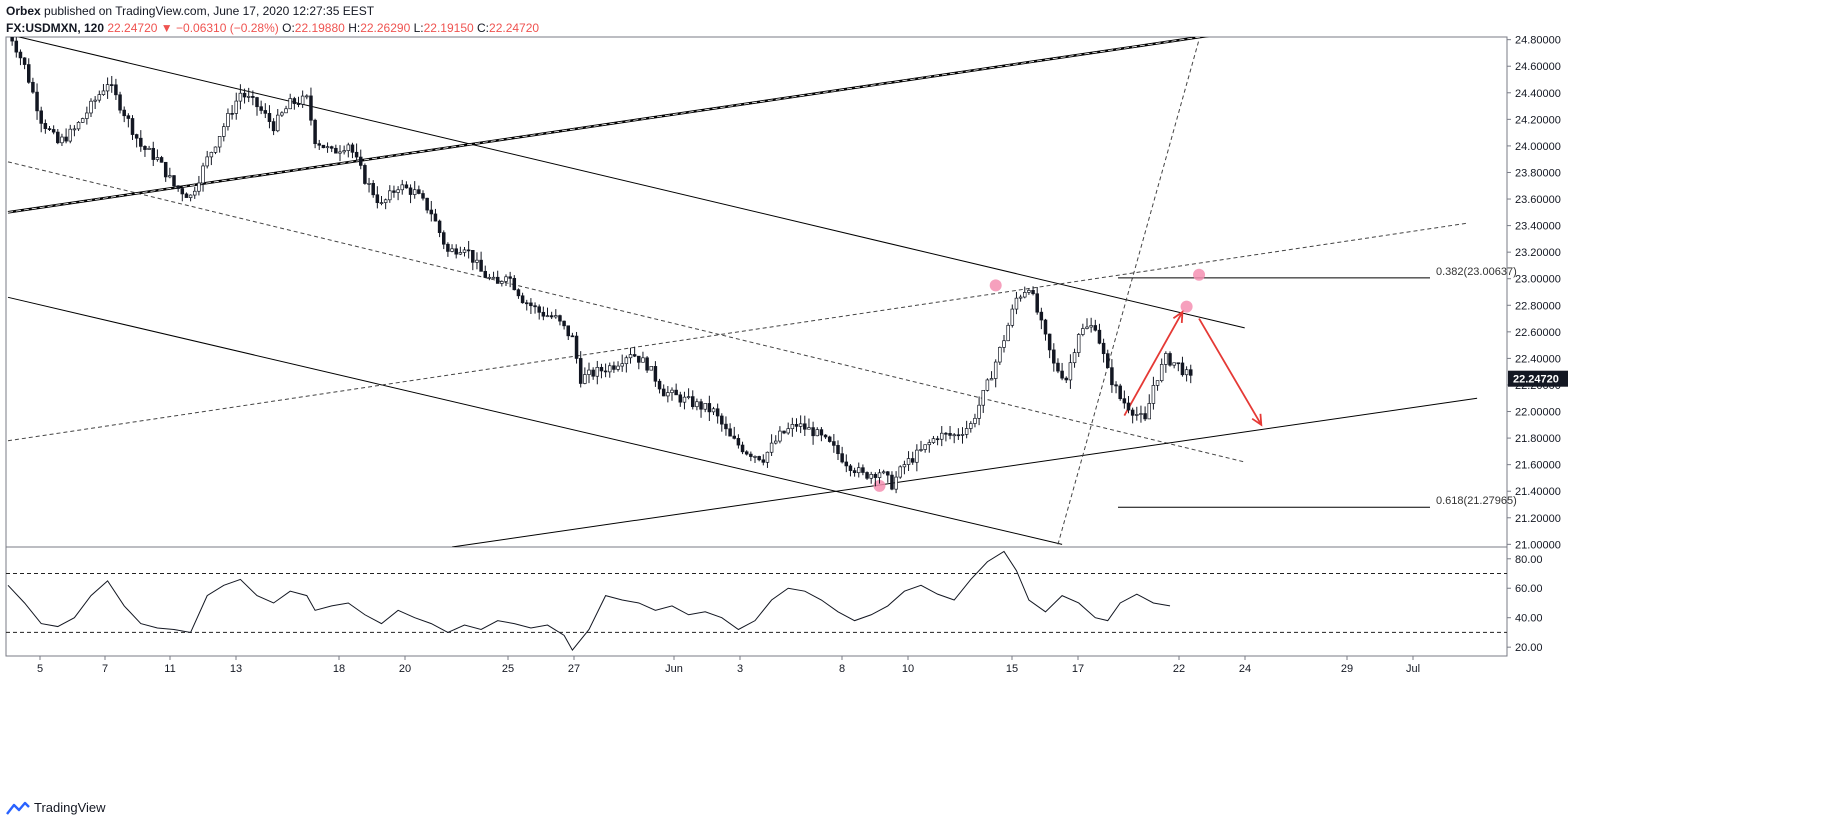 The image size is (1828, 829). I want to click on fib-label-1: 0.618(21.27965), so click(1476, 501).